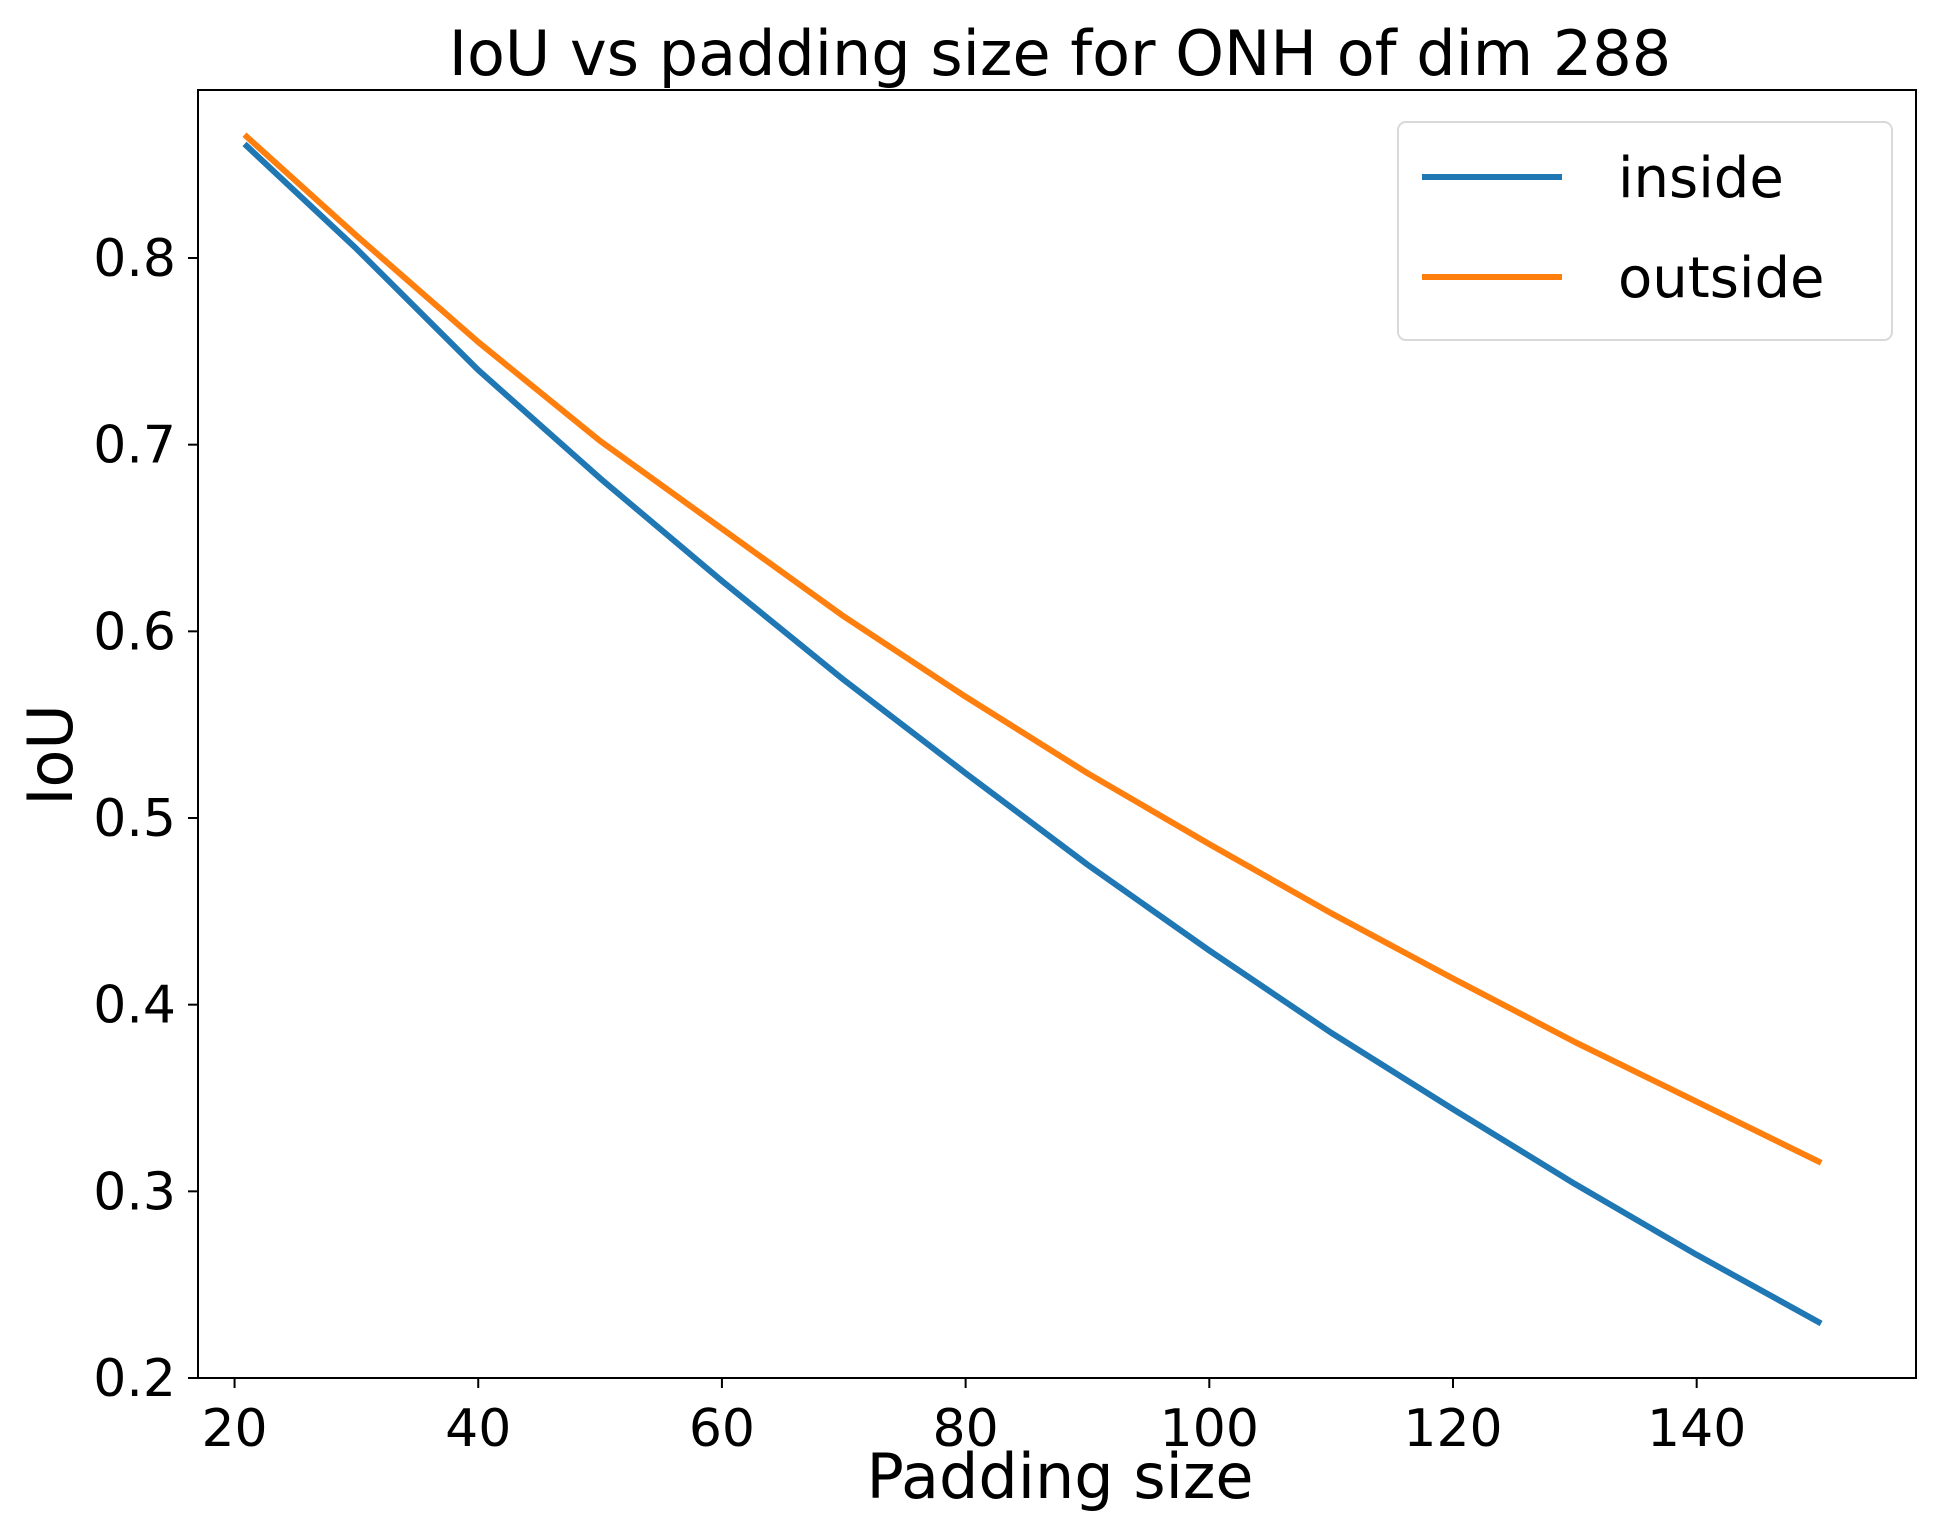 The image size is (1946, 1534). I want to click on x-tick-label: 100, so click(1209, 1429).